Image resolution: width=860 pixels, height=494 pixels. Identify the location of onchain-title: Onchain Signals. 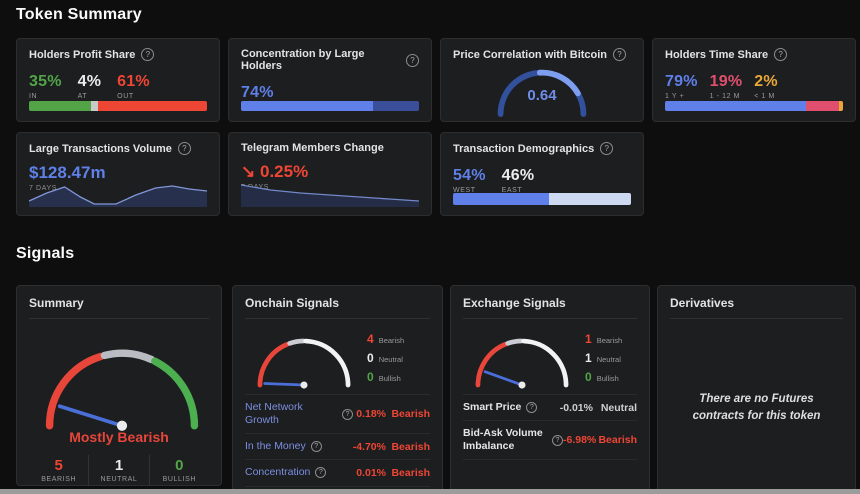
(292, 303).